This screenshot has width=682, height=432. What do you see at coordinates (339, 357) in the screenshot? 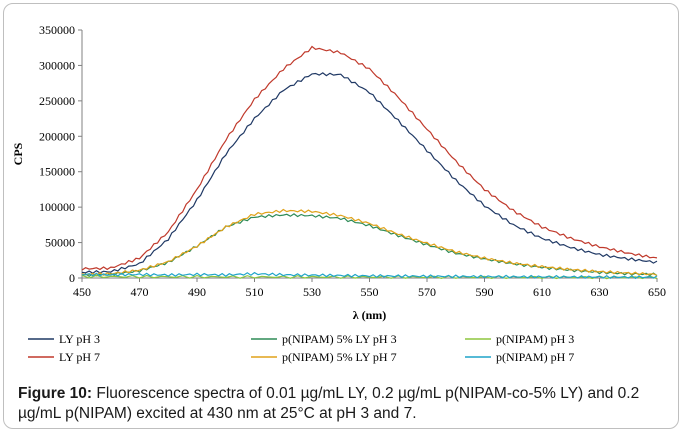
I see `legend-label: p(NIPAM) 5% LY pH 7` at bounding box center [339, 357].